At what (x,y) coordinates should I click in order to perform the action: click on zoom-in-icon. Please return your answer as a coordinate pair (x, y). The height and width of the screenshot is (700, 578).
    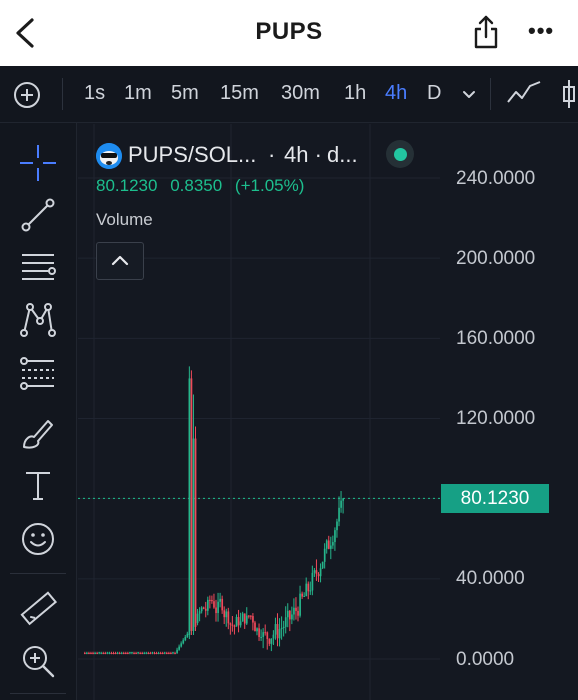
    Looking at the image, I should click on (38, 661).